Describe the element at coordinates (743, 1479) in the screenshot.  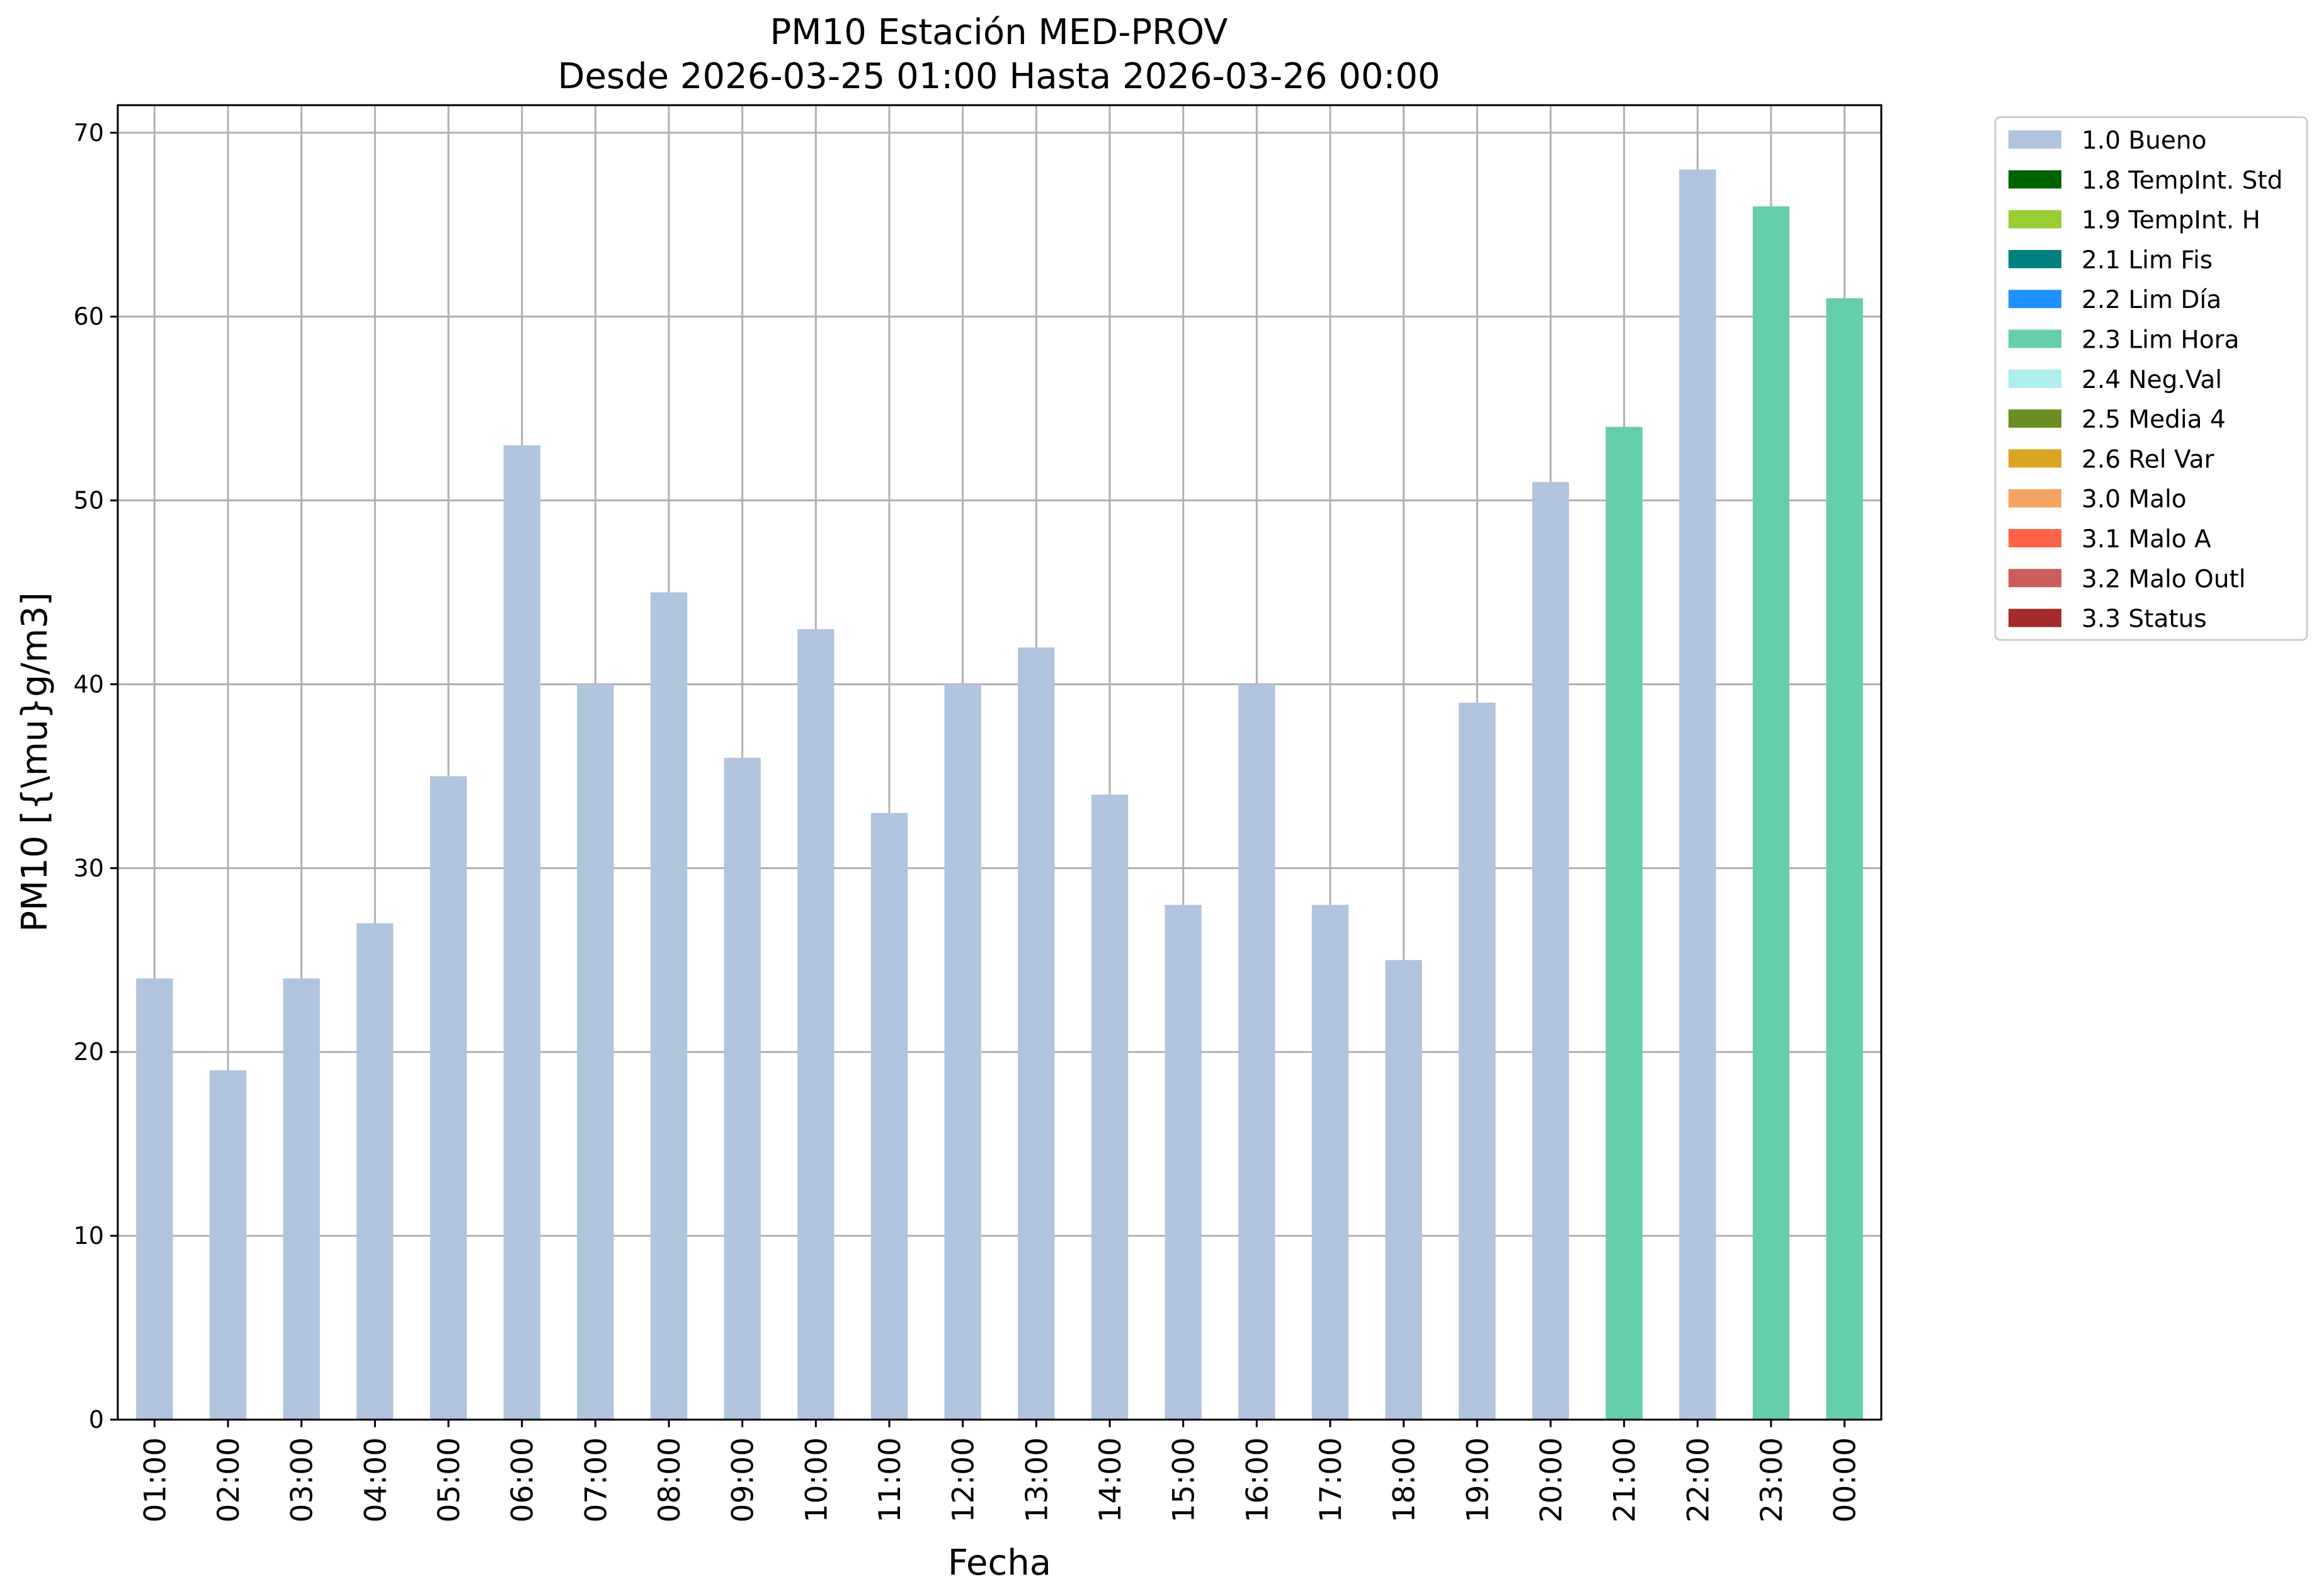
I see `x-tick-label: 09:00` at that location.